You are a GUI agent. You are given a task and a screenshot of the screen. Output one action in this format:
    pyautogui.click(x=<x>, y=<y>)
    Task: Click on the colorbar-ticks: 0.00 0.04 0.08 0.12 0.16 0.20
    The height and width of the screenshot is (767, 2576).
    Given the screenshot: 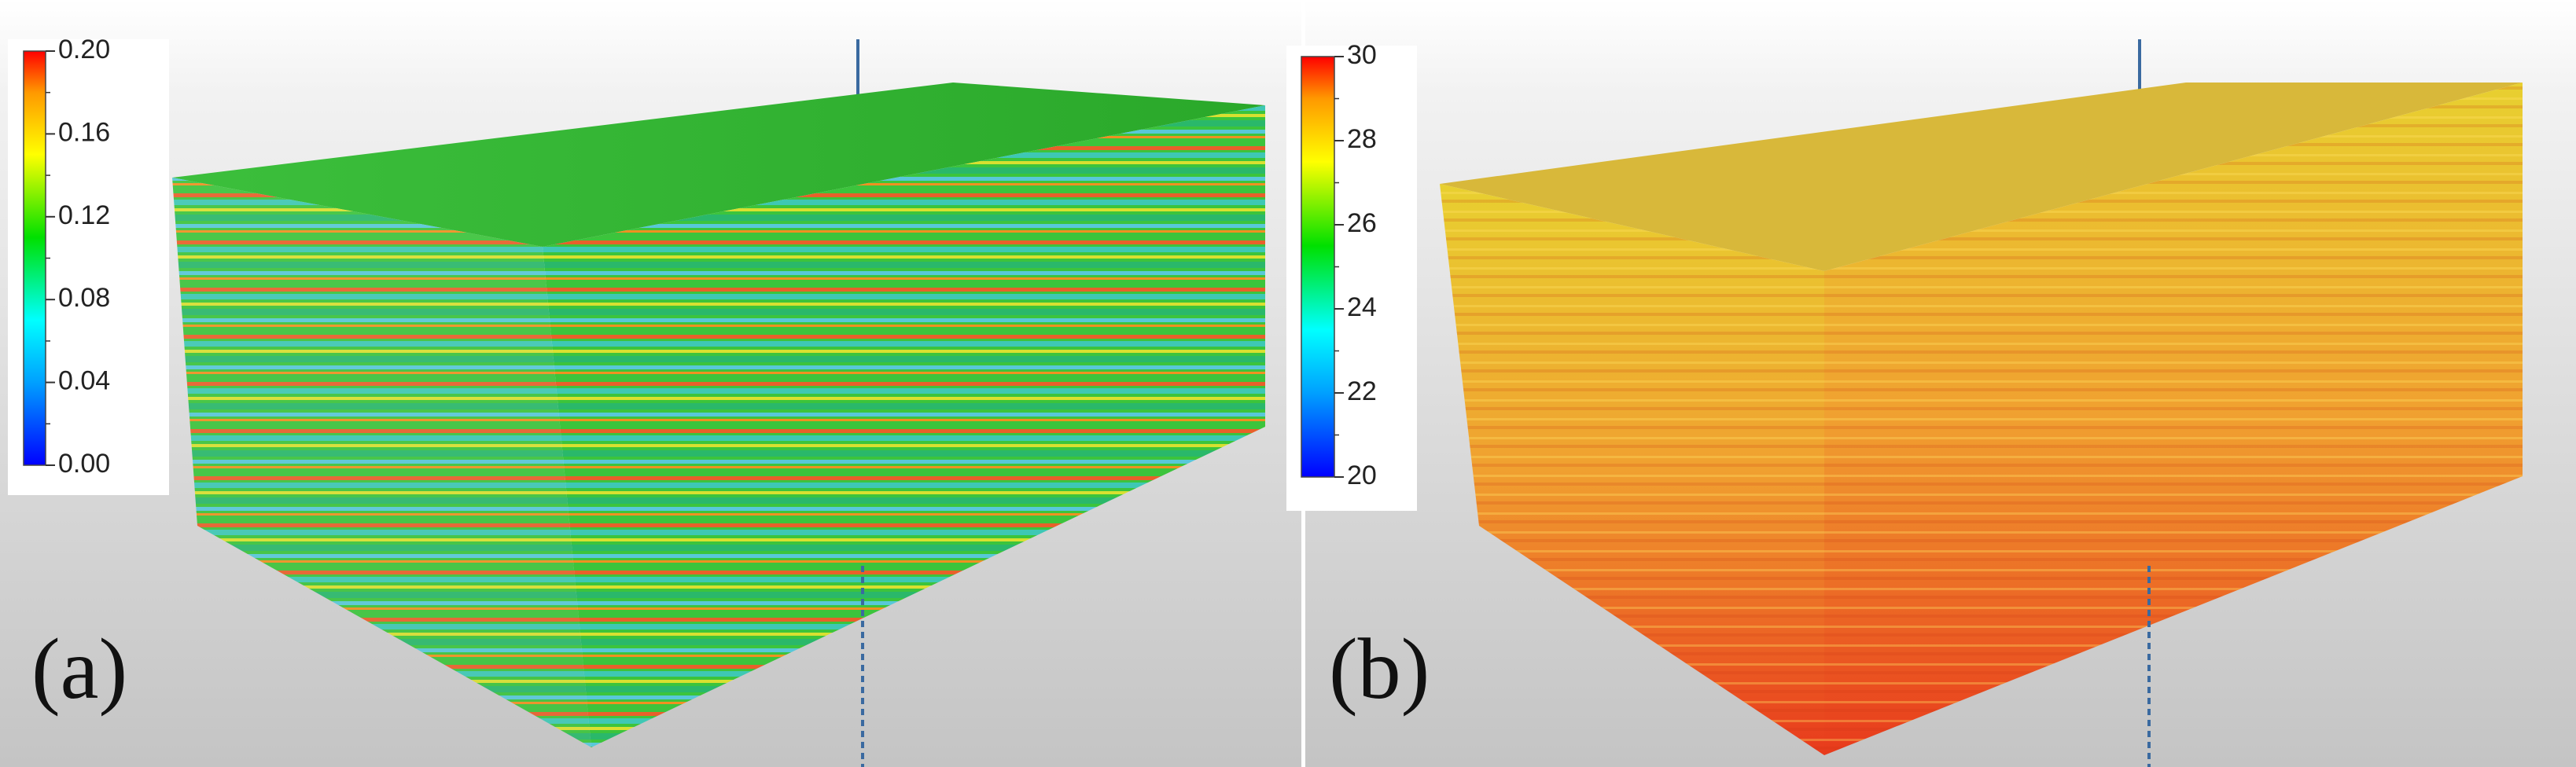 What is the action you would take?
    pyautogui.click(x=78, y=257)
    